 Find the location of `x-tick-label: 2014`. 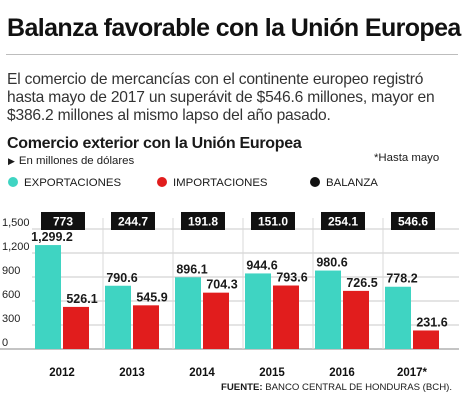

x-tick-label: 2014 is located at coordinates (202, 373).